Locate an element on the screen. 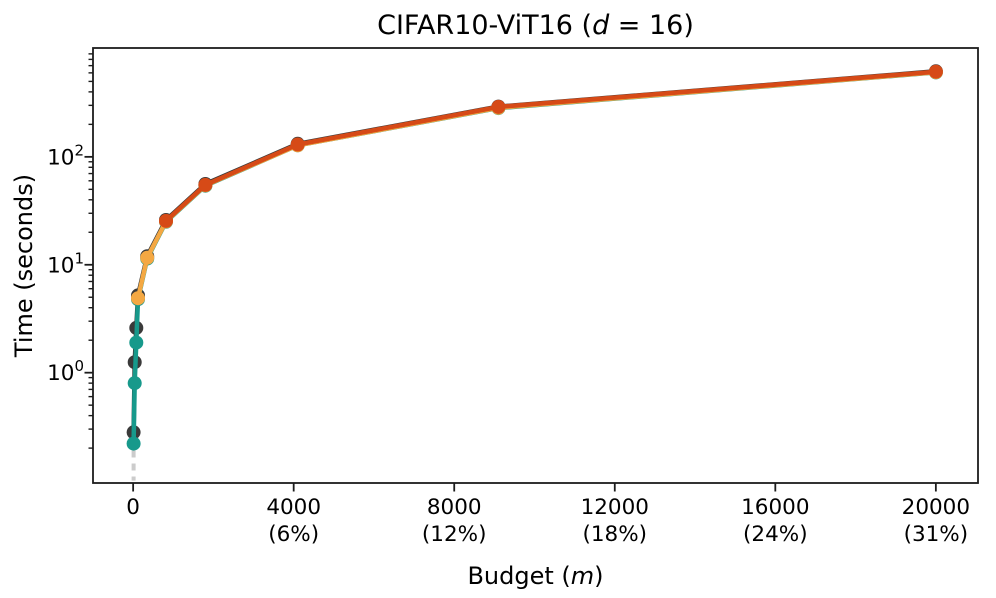 This screenshot has width=996, height=598. x-tick-label: 4000 is located at coordinates (293, 507).